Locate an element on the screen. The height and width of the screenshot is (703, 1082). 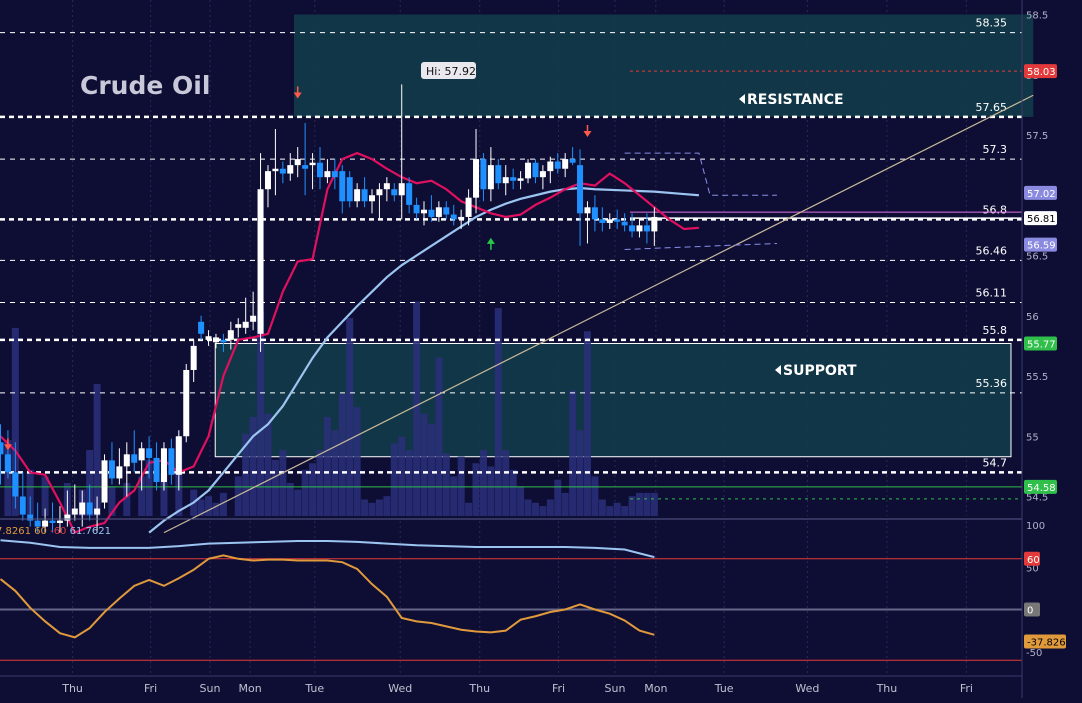
price-tag-text: 57.02 is located at coordinates (1041, 194).